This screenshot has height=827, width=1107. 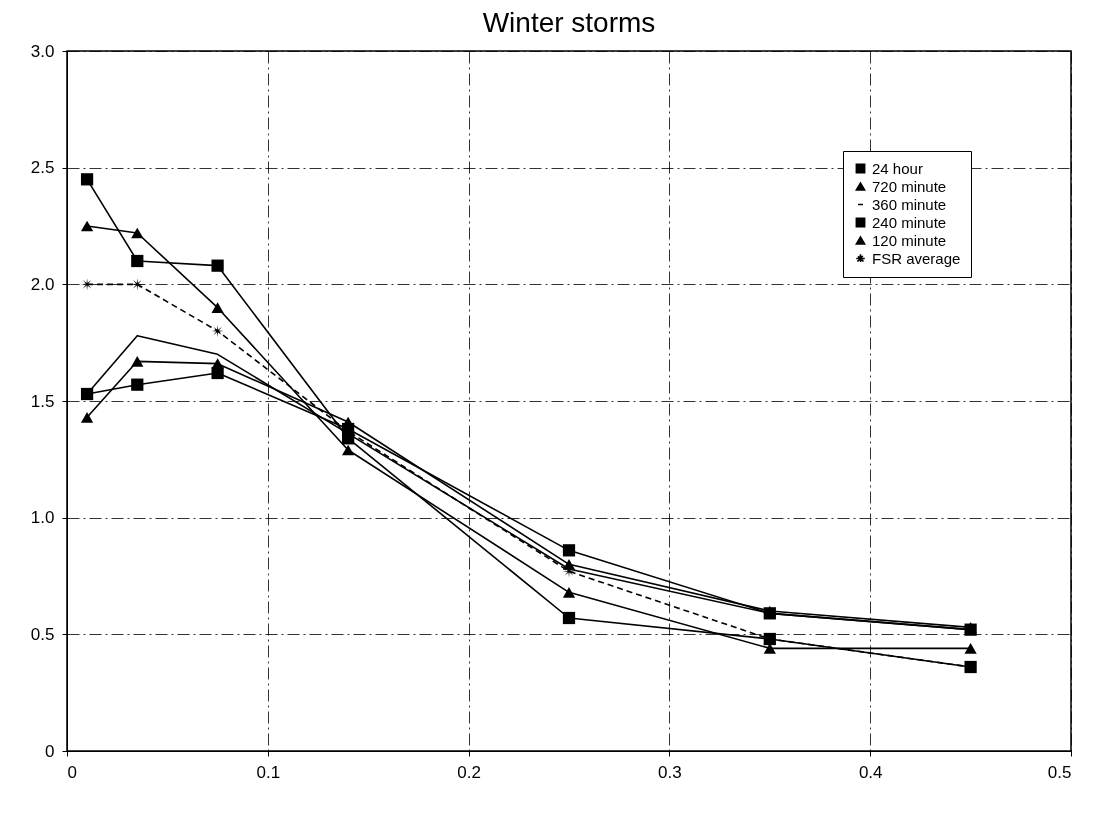 What do you see at coordinates (42, 634) in the screenshot?
I see `y-tick-label: 0.5` at bounding box center [42, 634].